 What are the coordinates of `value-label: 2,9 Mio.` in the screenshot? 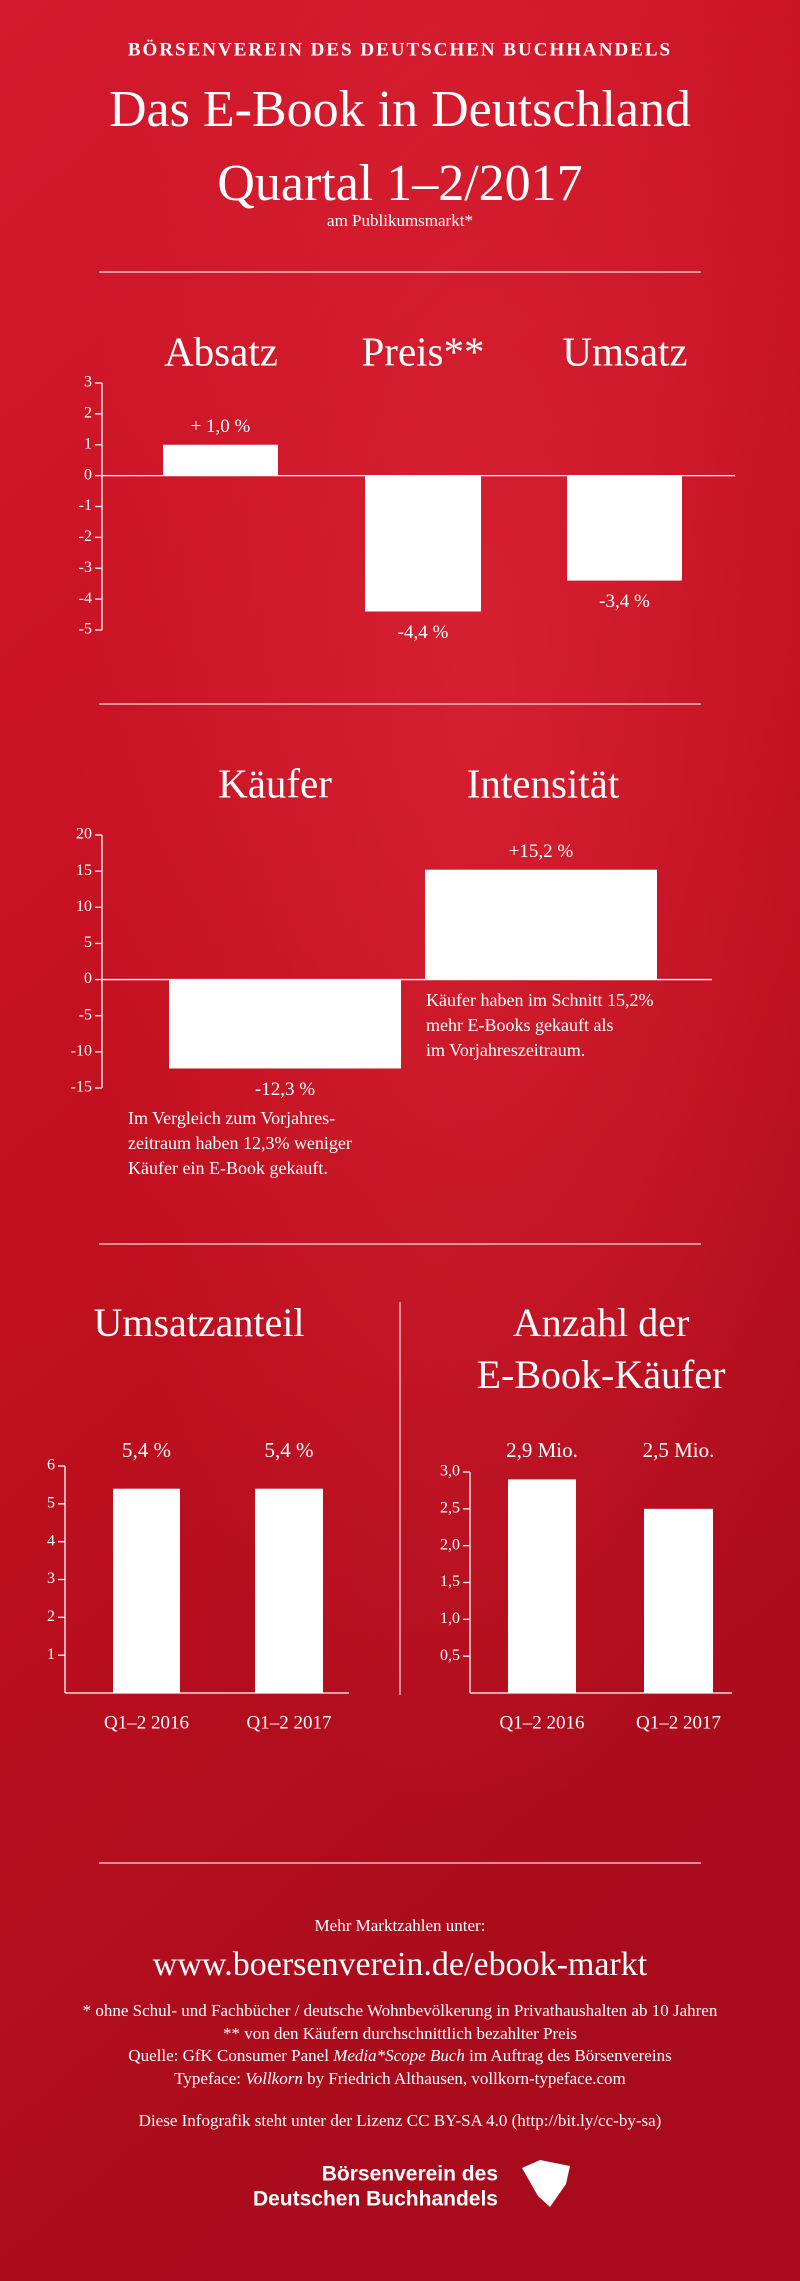 It's located at (542, 1450).